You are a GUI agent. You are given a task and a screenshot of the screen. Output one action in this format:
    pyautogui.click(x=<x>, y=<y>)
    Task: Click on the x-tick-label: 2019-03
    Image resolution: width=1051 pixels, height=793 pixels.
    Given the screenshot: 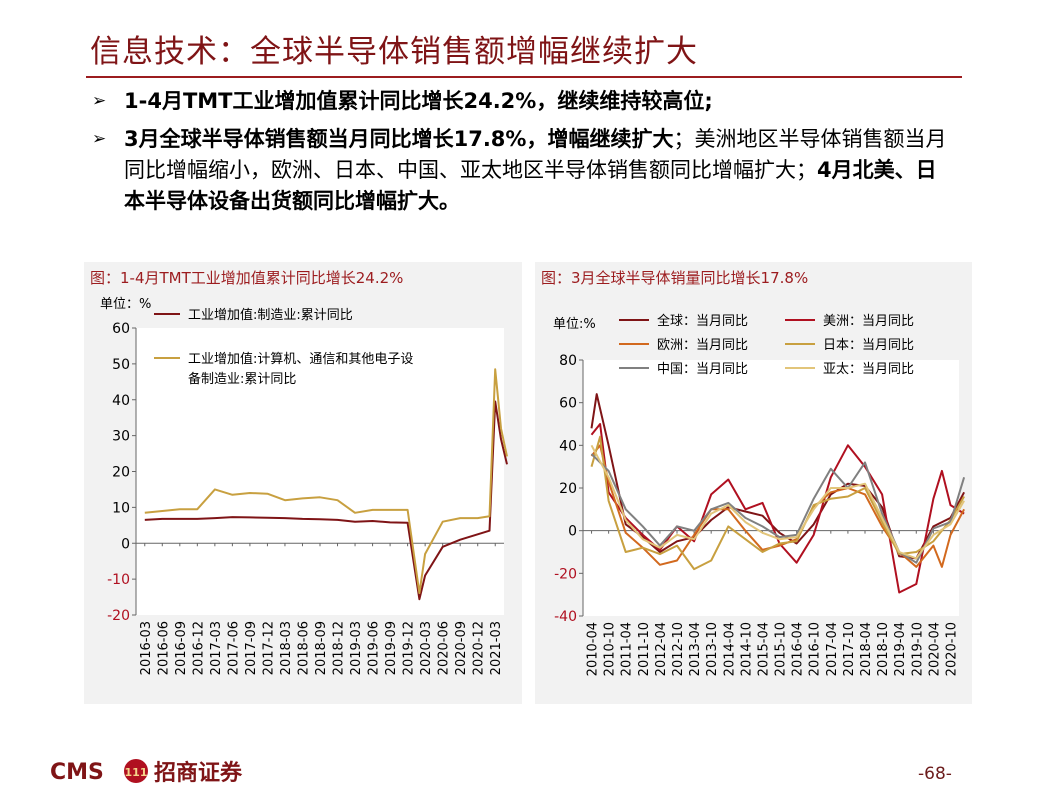 What is the action you would take?
    pyautogui.click(x=356, y=648)
    